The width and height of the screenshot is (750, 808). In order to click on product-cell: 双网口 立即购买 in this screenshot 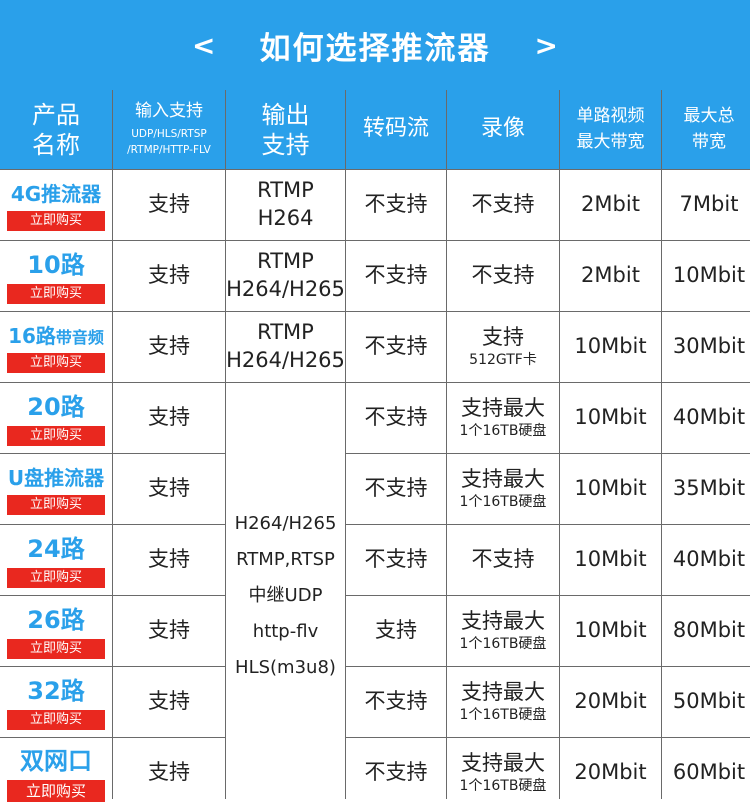, I will do `click(56, 773)`.